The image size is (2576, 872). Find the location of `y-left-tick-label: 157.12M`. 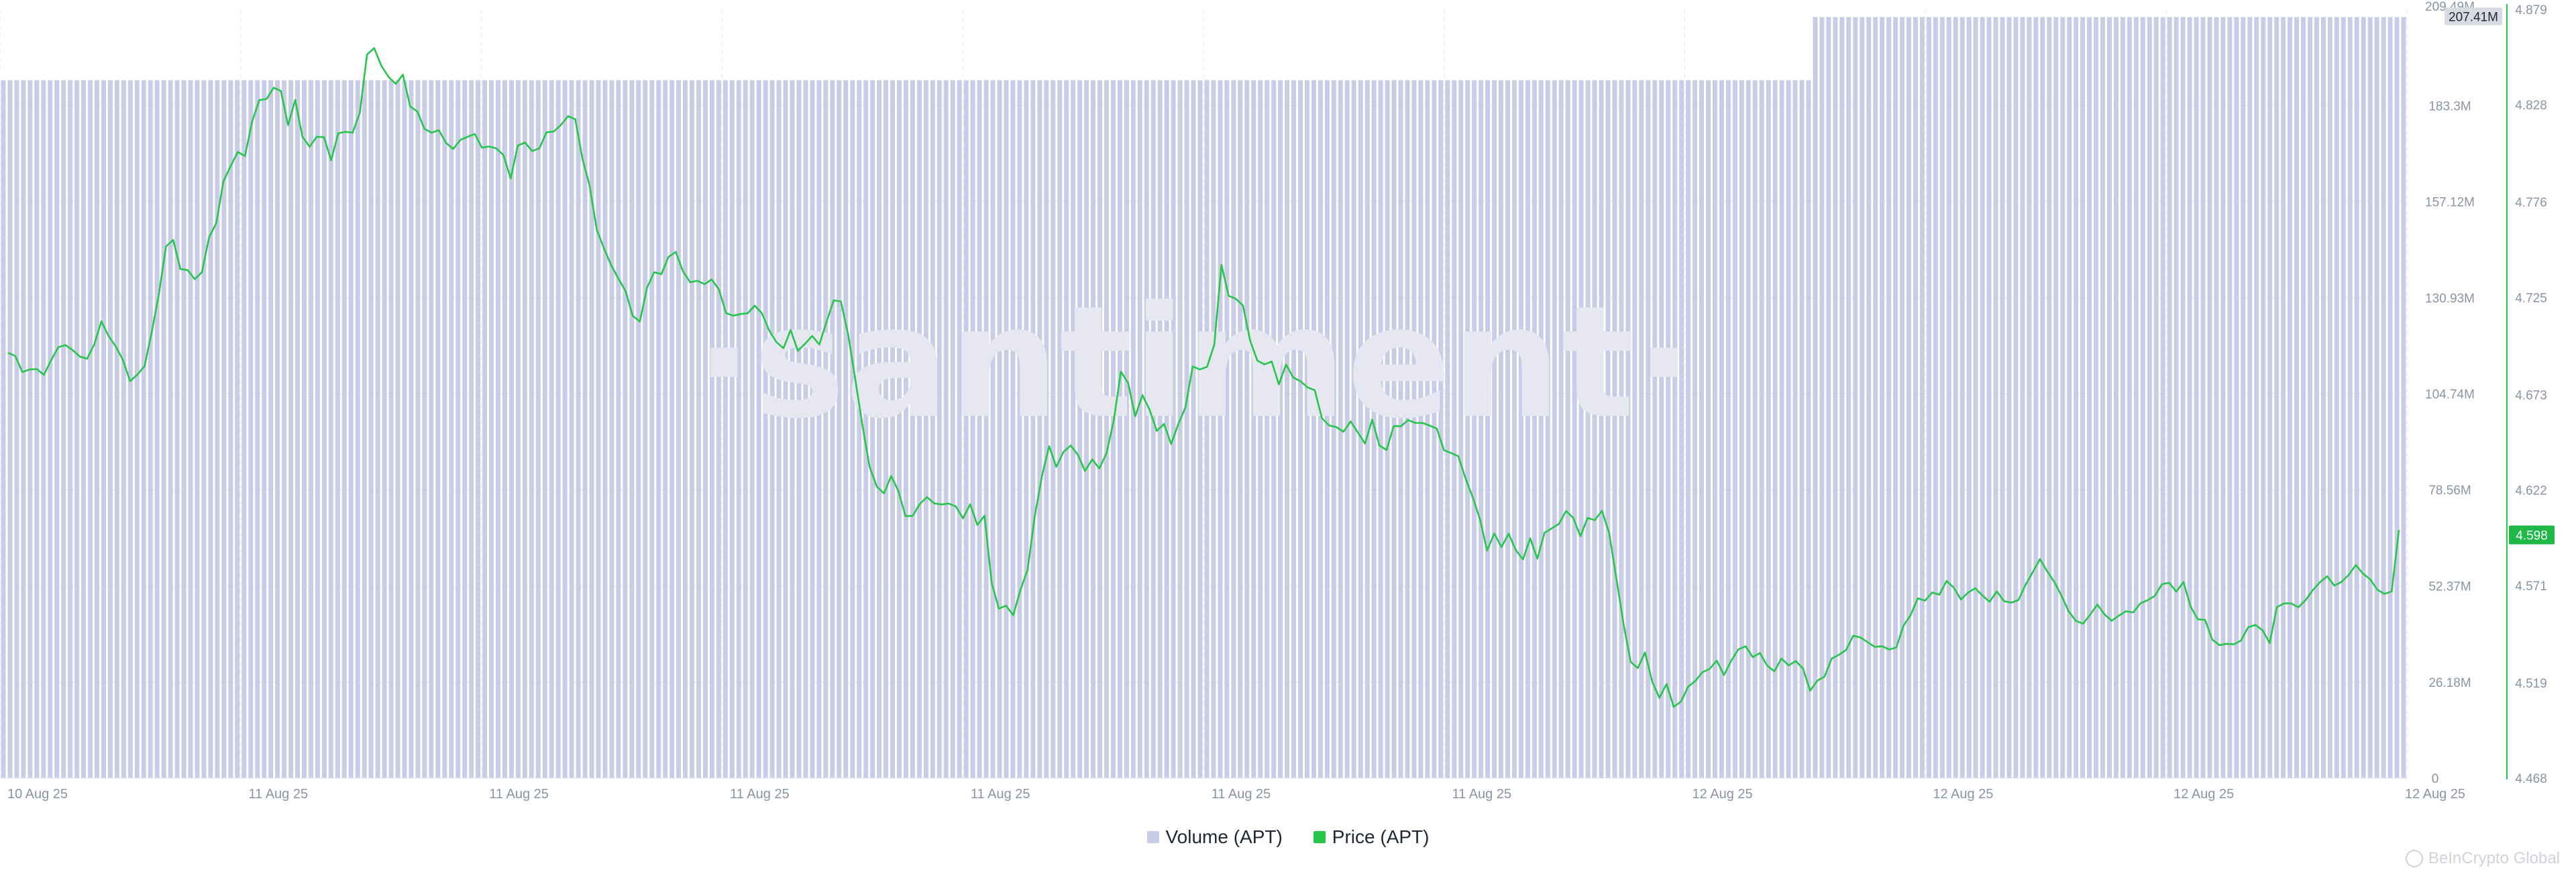

y-left-tick-label: 157.12M is located at coordinates (2450, 202).